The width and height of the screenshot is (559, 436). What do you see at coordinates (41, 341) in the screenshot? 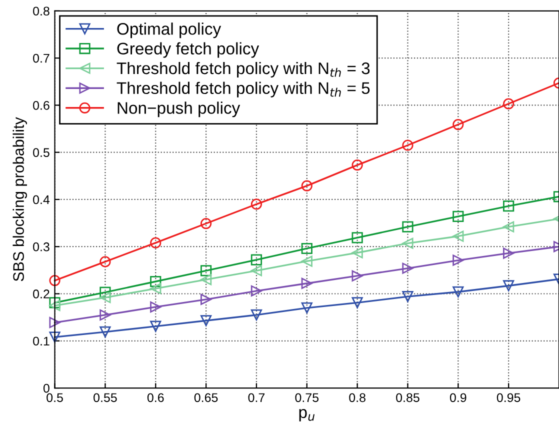
I see `y-tick-label: 0.1` at bounding box center [41, 341].